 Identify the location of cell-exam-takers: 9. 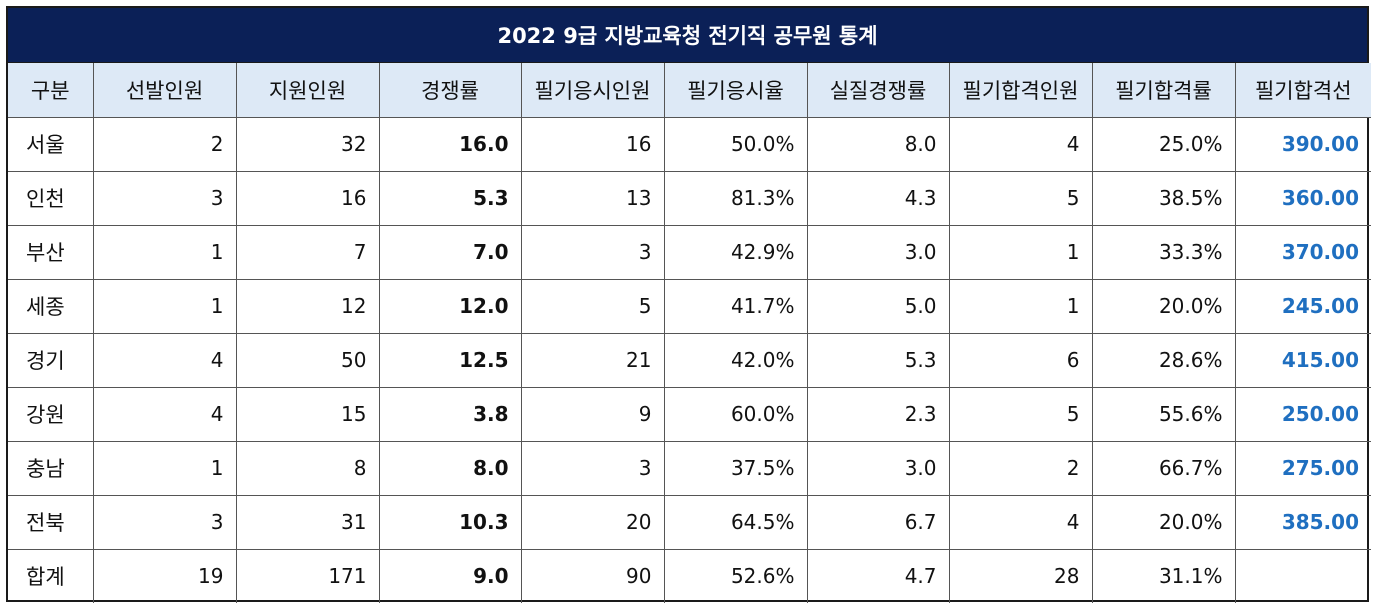
(592, 414).